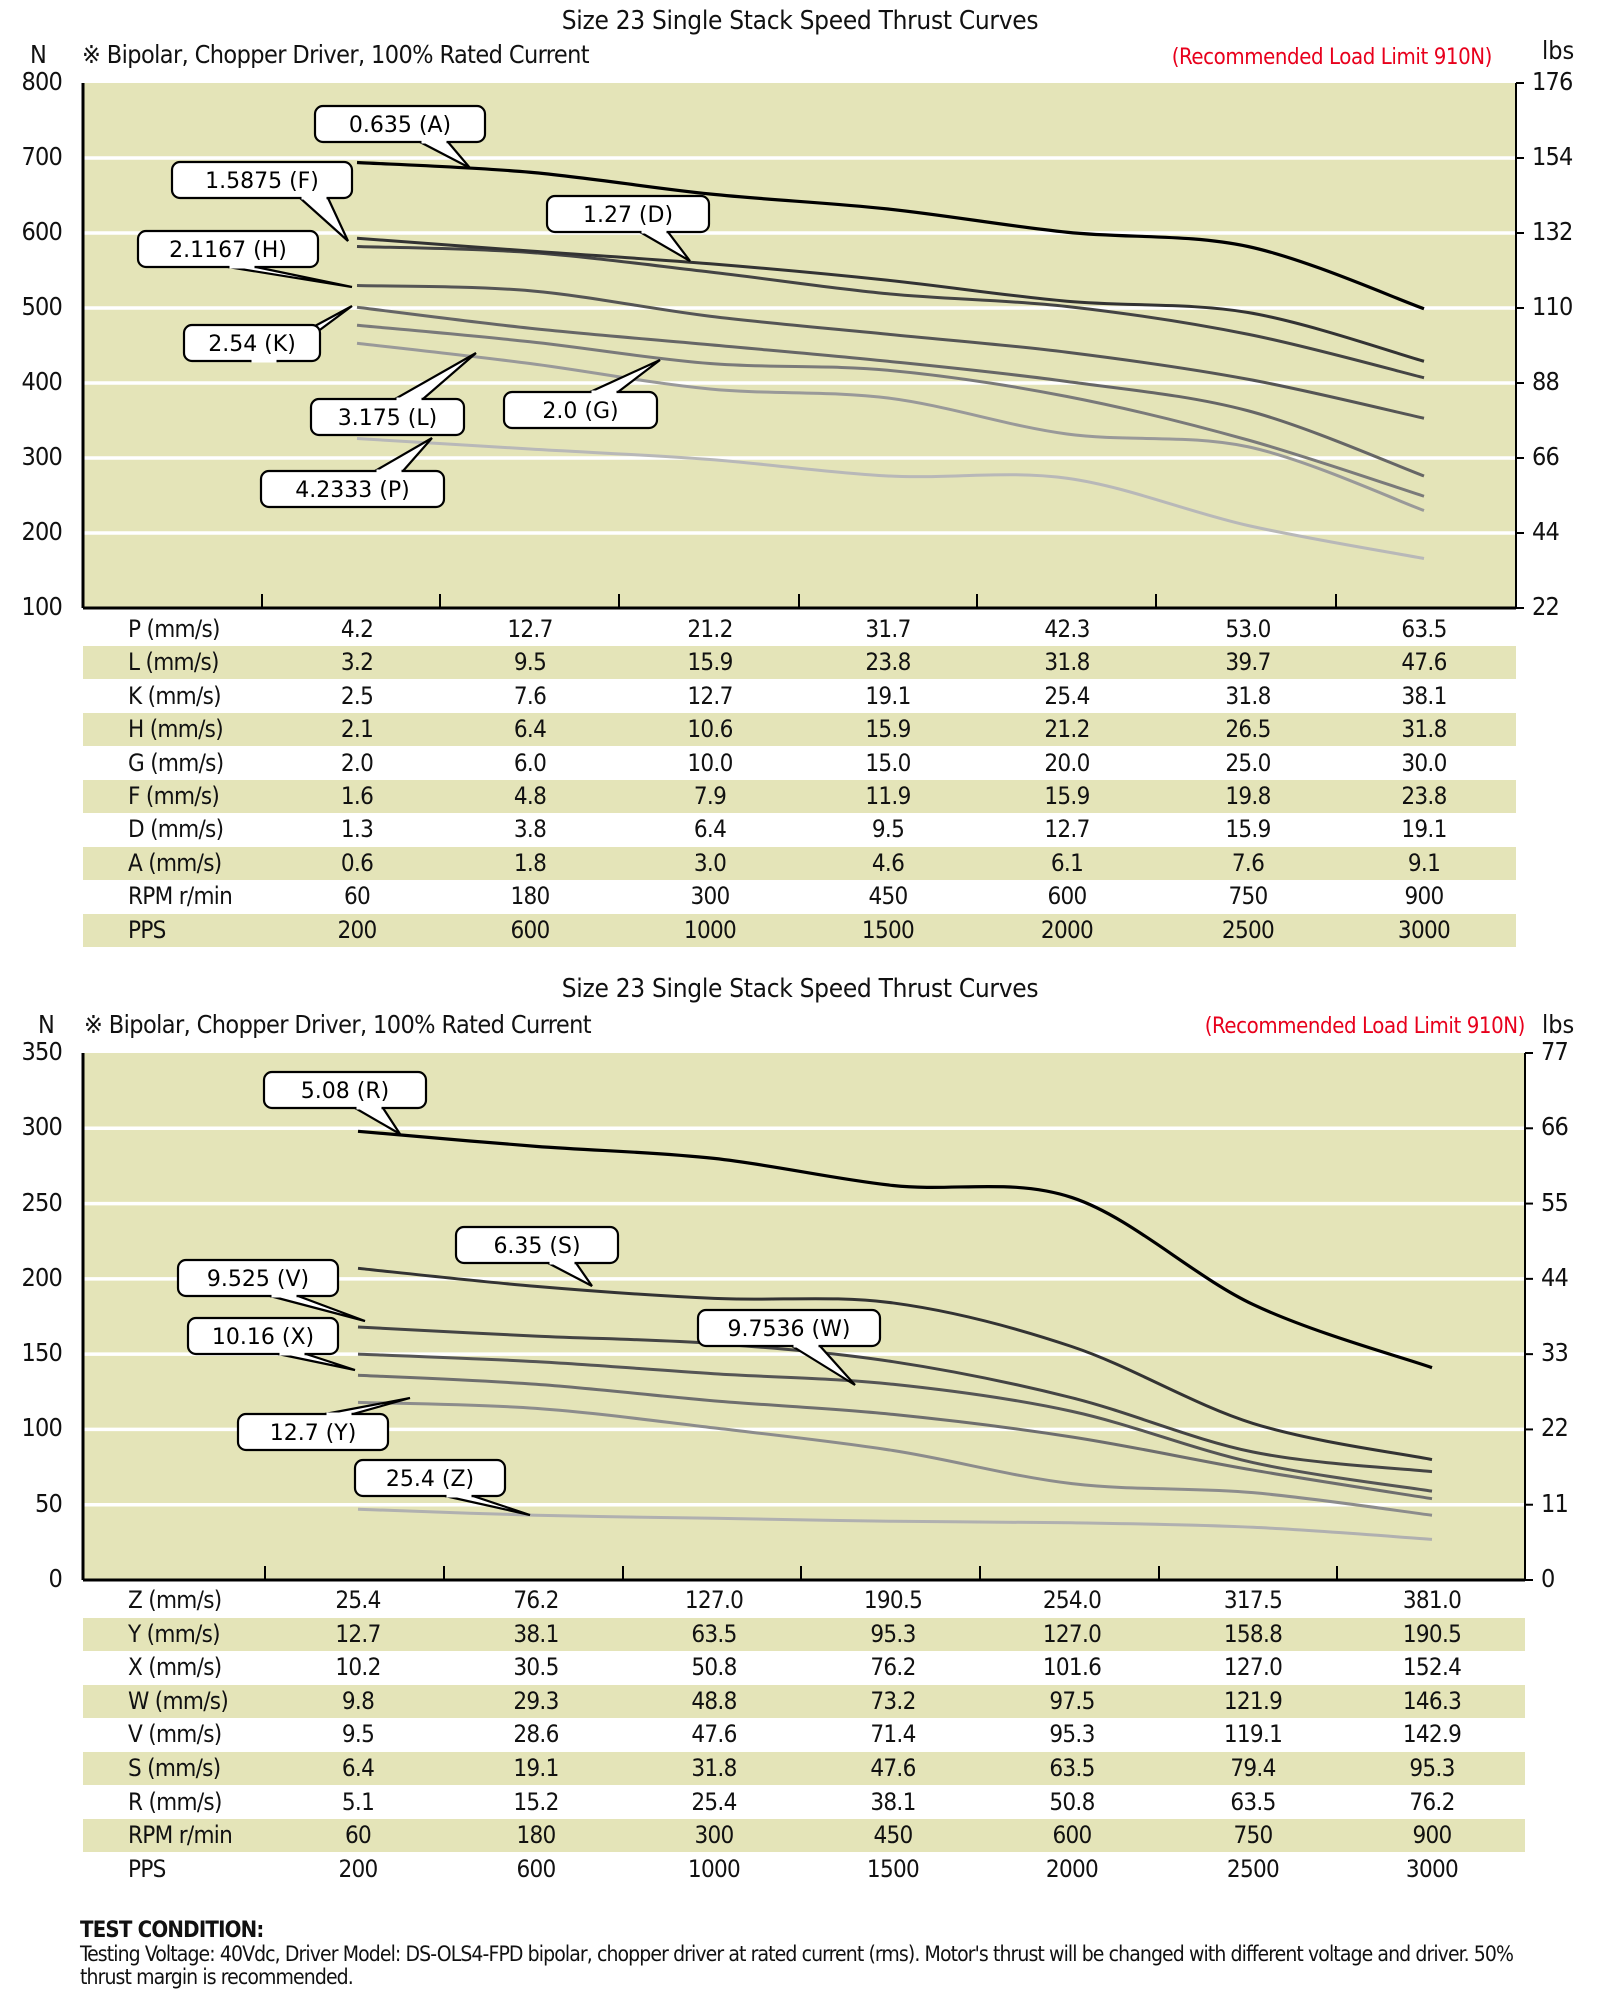  I want to click on callout-D: 1.27 (D), so click(628, 228).